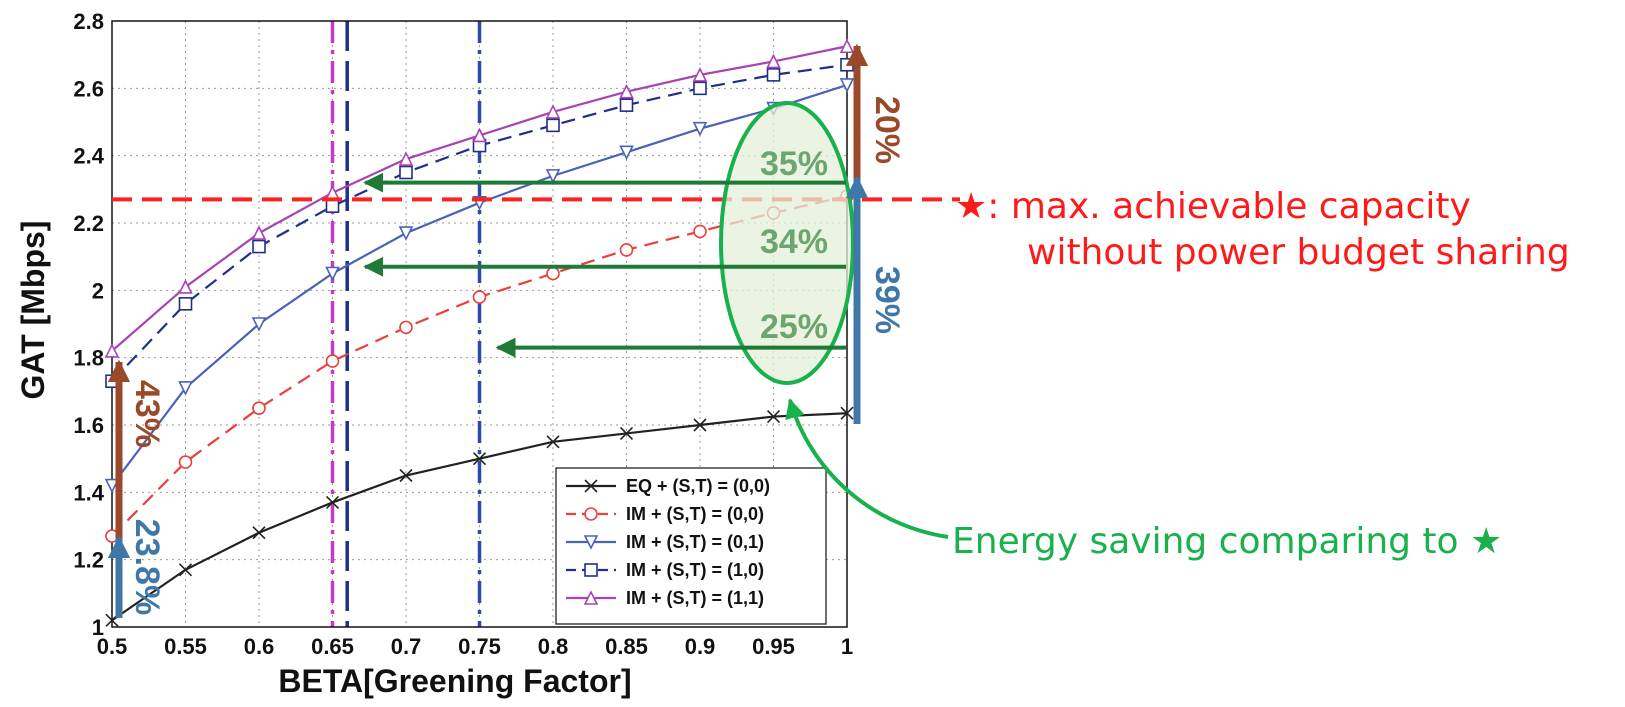  What do you see at coordinates (98, 627) in the screenshot?
I see `y-tick-label: 1` at bounding box center [98, 627].